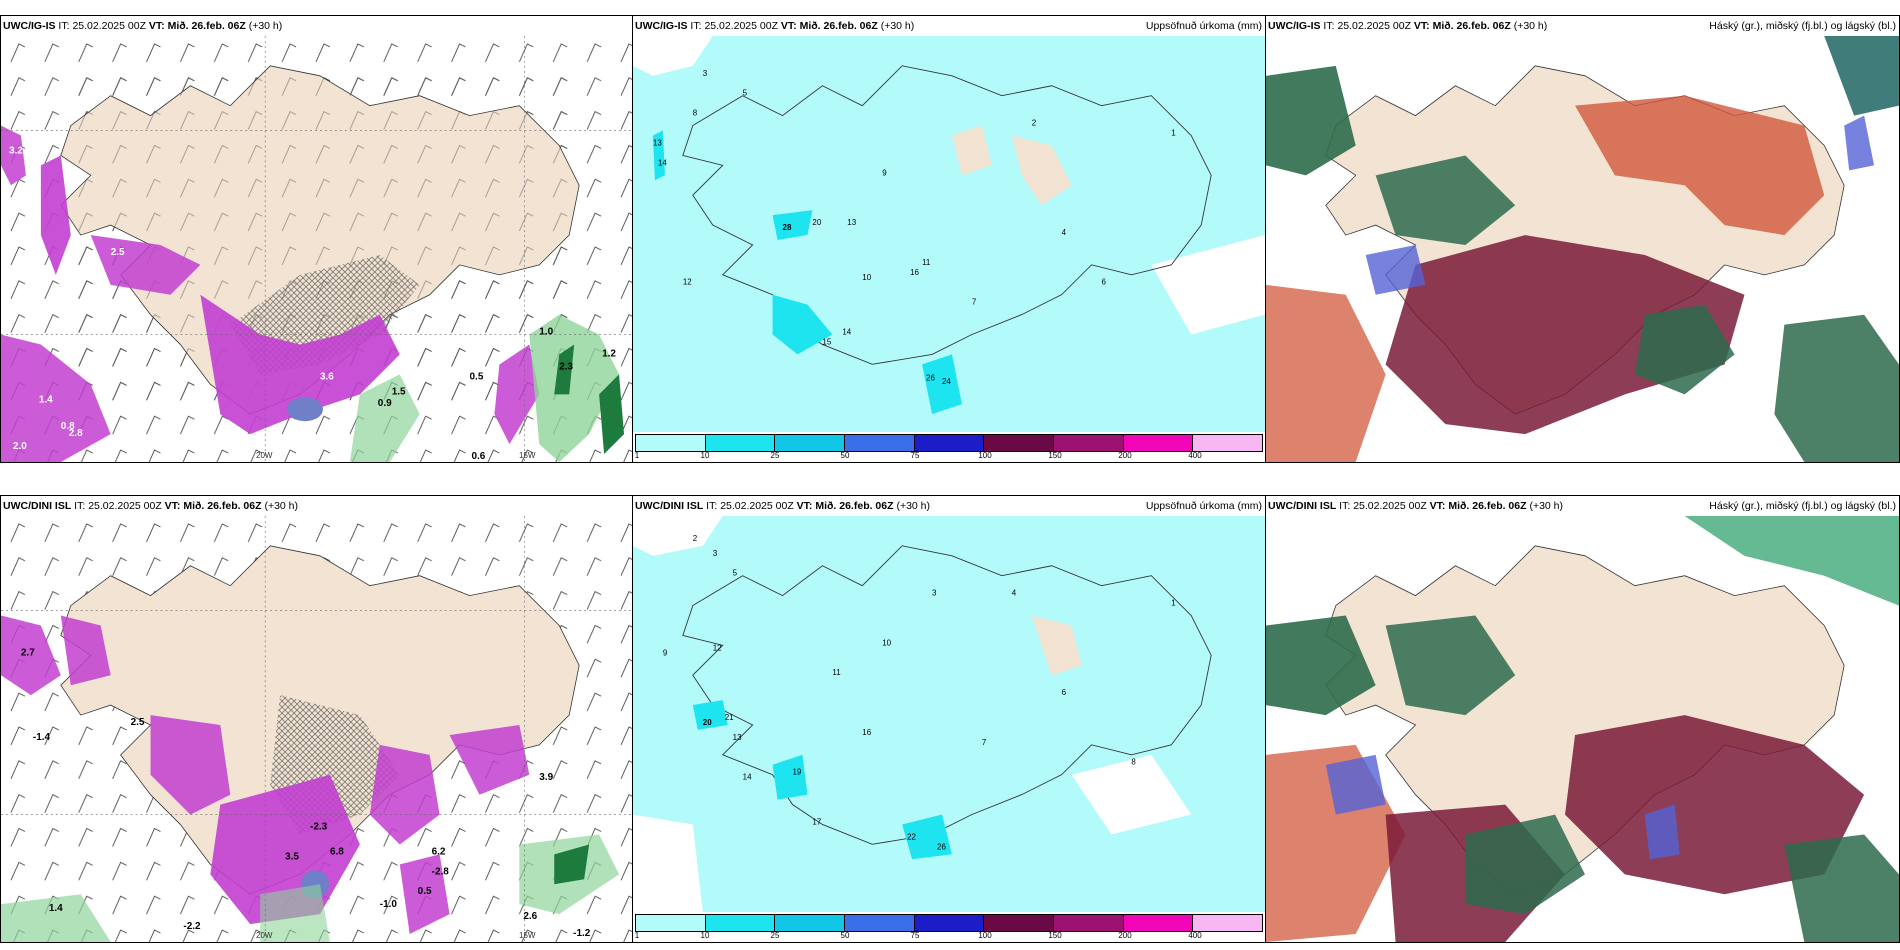 The width and height of the screenshot is (1900, 950). What do you see at coordinates (729, 717) in the screenshot?
I see `precip-value: 21` at bounding box center [729, 717].